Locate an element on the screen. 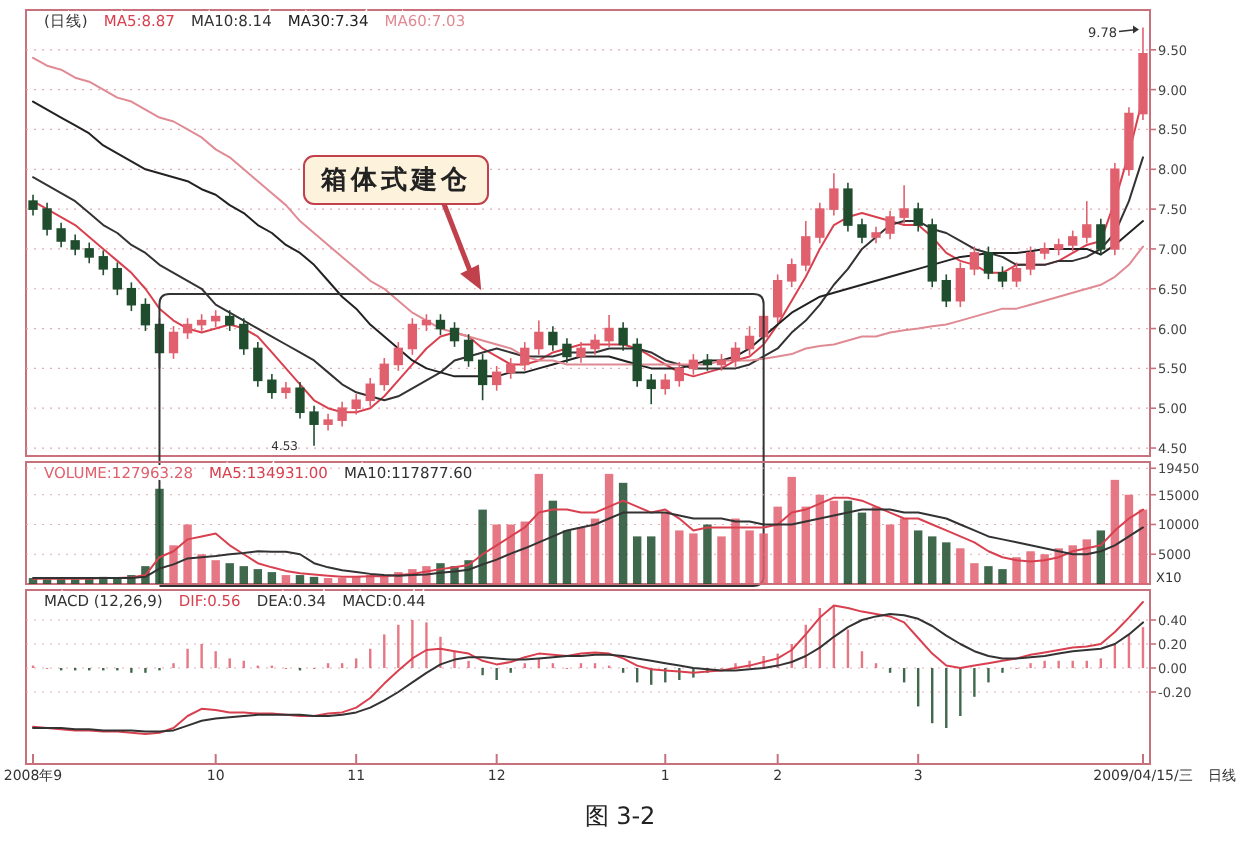 This screenshot has width=1240, height=844. annotation: 箱体式建仓 is located at coordinates (395, 180).